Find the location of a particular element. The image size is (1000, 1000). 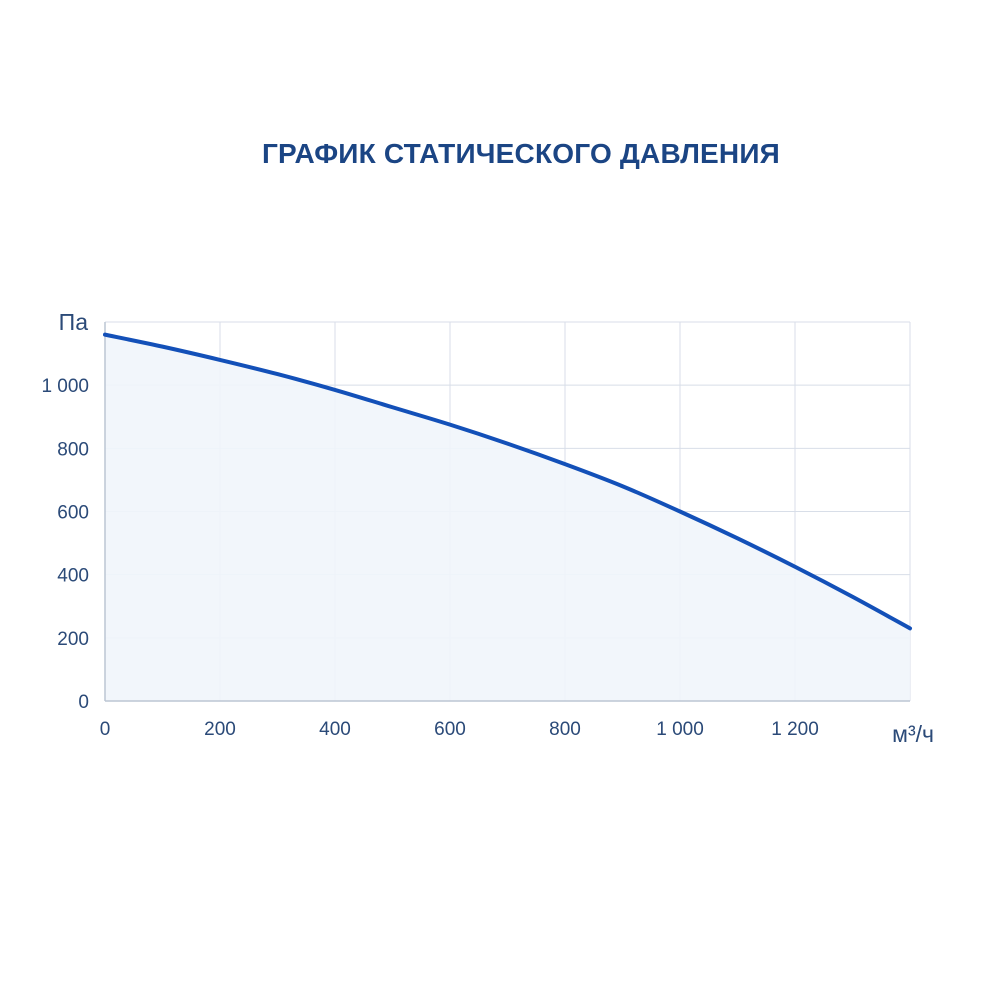

y-tick-label: 800 is located at coordinates (73, 449).